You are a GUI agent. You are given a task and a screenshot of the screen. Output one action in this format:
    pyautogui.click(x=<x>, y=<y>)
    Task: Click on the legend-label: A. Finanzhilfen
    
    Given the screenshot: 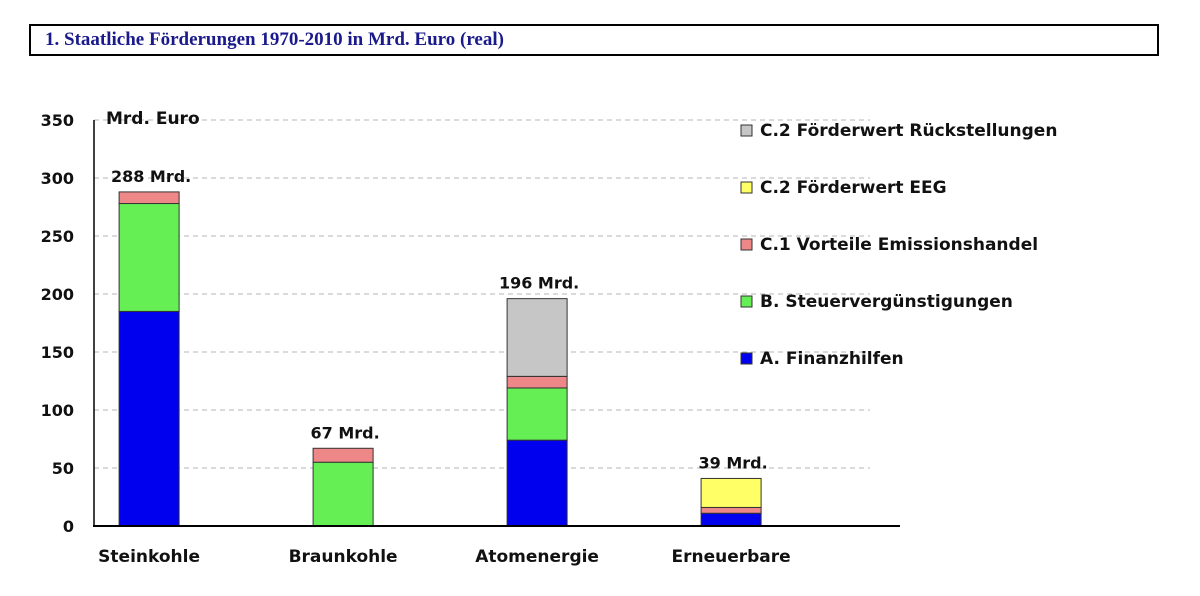 What is the action you would take?
    pyautogui.click(x=832, y=359)
    